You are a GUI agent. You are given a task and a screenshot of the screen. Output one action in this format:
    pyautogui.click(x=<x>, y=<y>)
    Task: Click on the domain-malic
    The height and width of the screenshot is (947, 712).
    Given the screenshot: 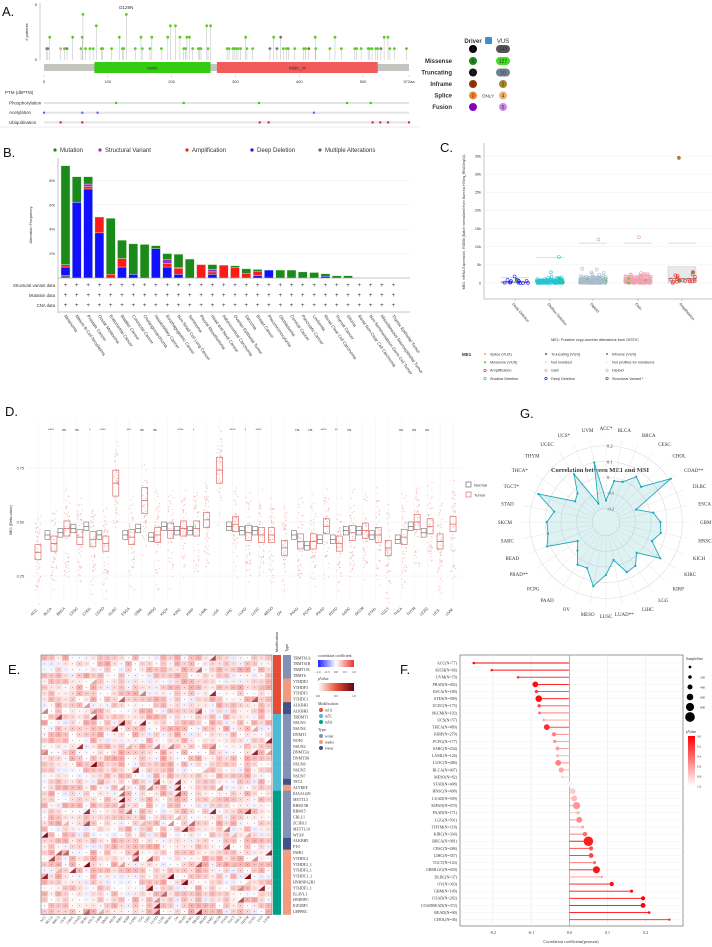 What is the action you would take?
    pyautogui.click(x=152, y=67)
    